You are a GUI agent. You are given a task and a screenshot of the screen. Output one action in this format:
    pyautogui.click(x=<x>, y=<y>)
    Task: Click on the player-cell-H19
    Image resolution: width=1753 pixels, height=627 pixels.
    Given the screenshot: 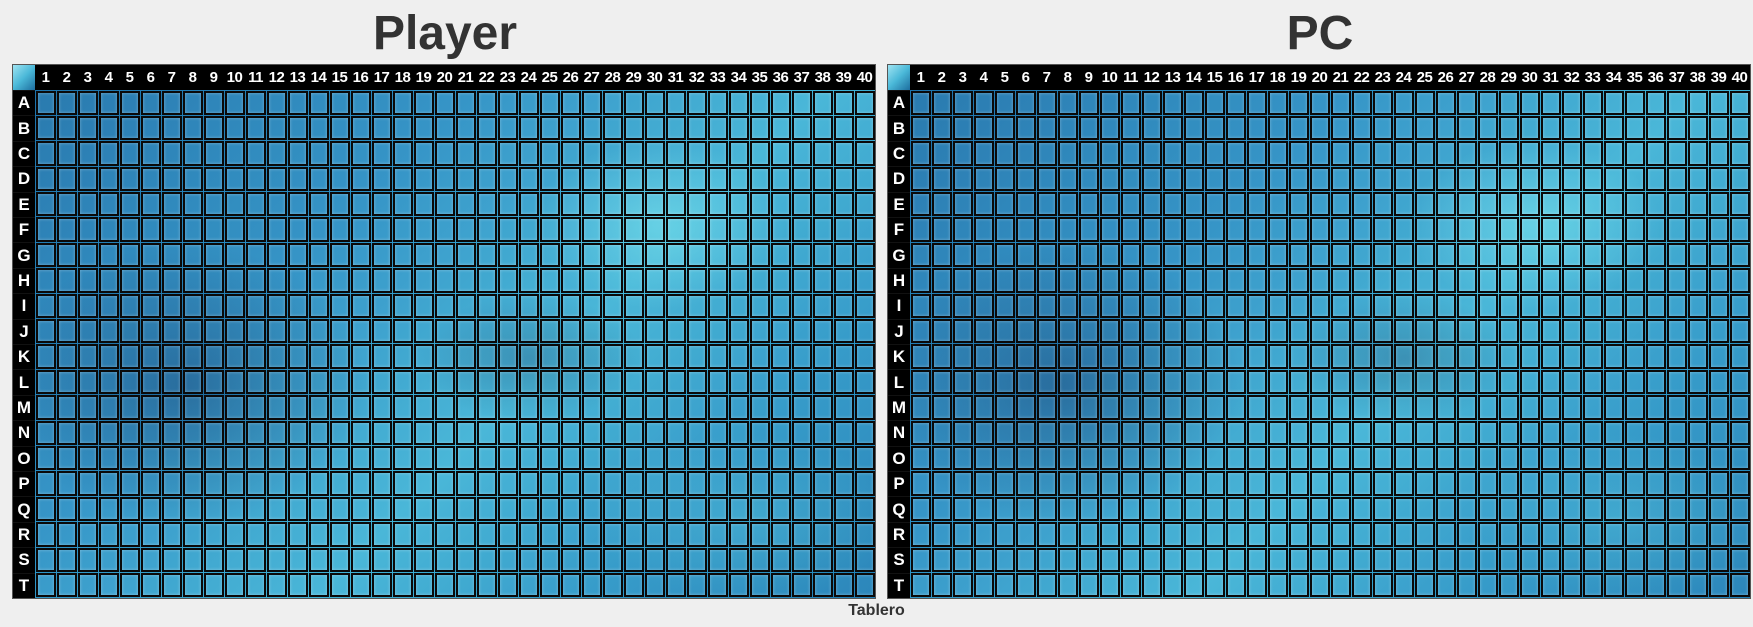 What is the action you would take?
    pyautogui.click(x=423, y=280)
    